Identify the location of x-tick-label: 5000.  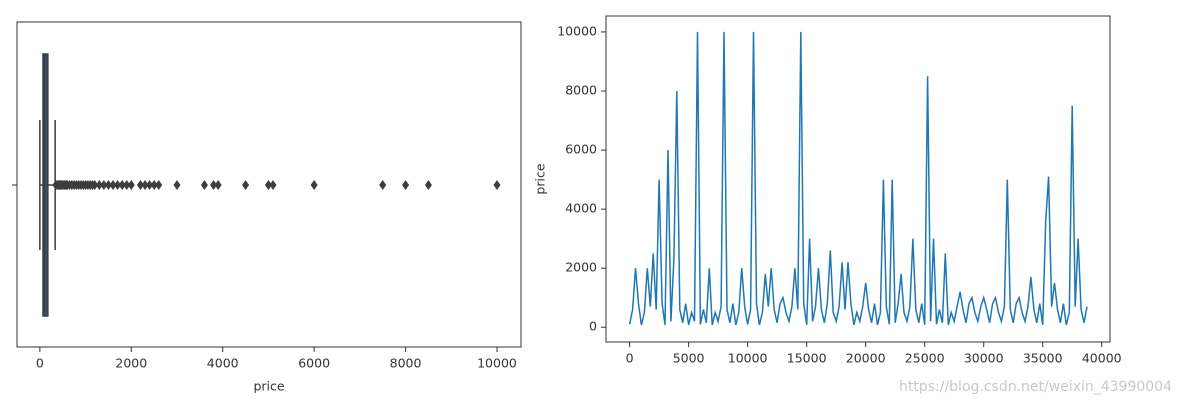
(689, 358).